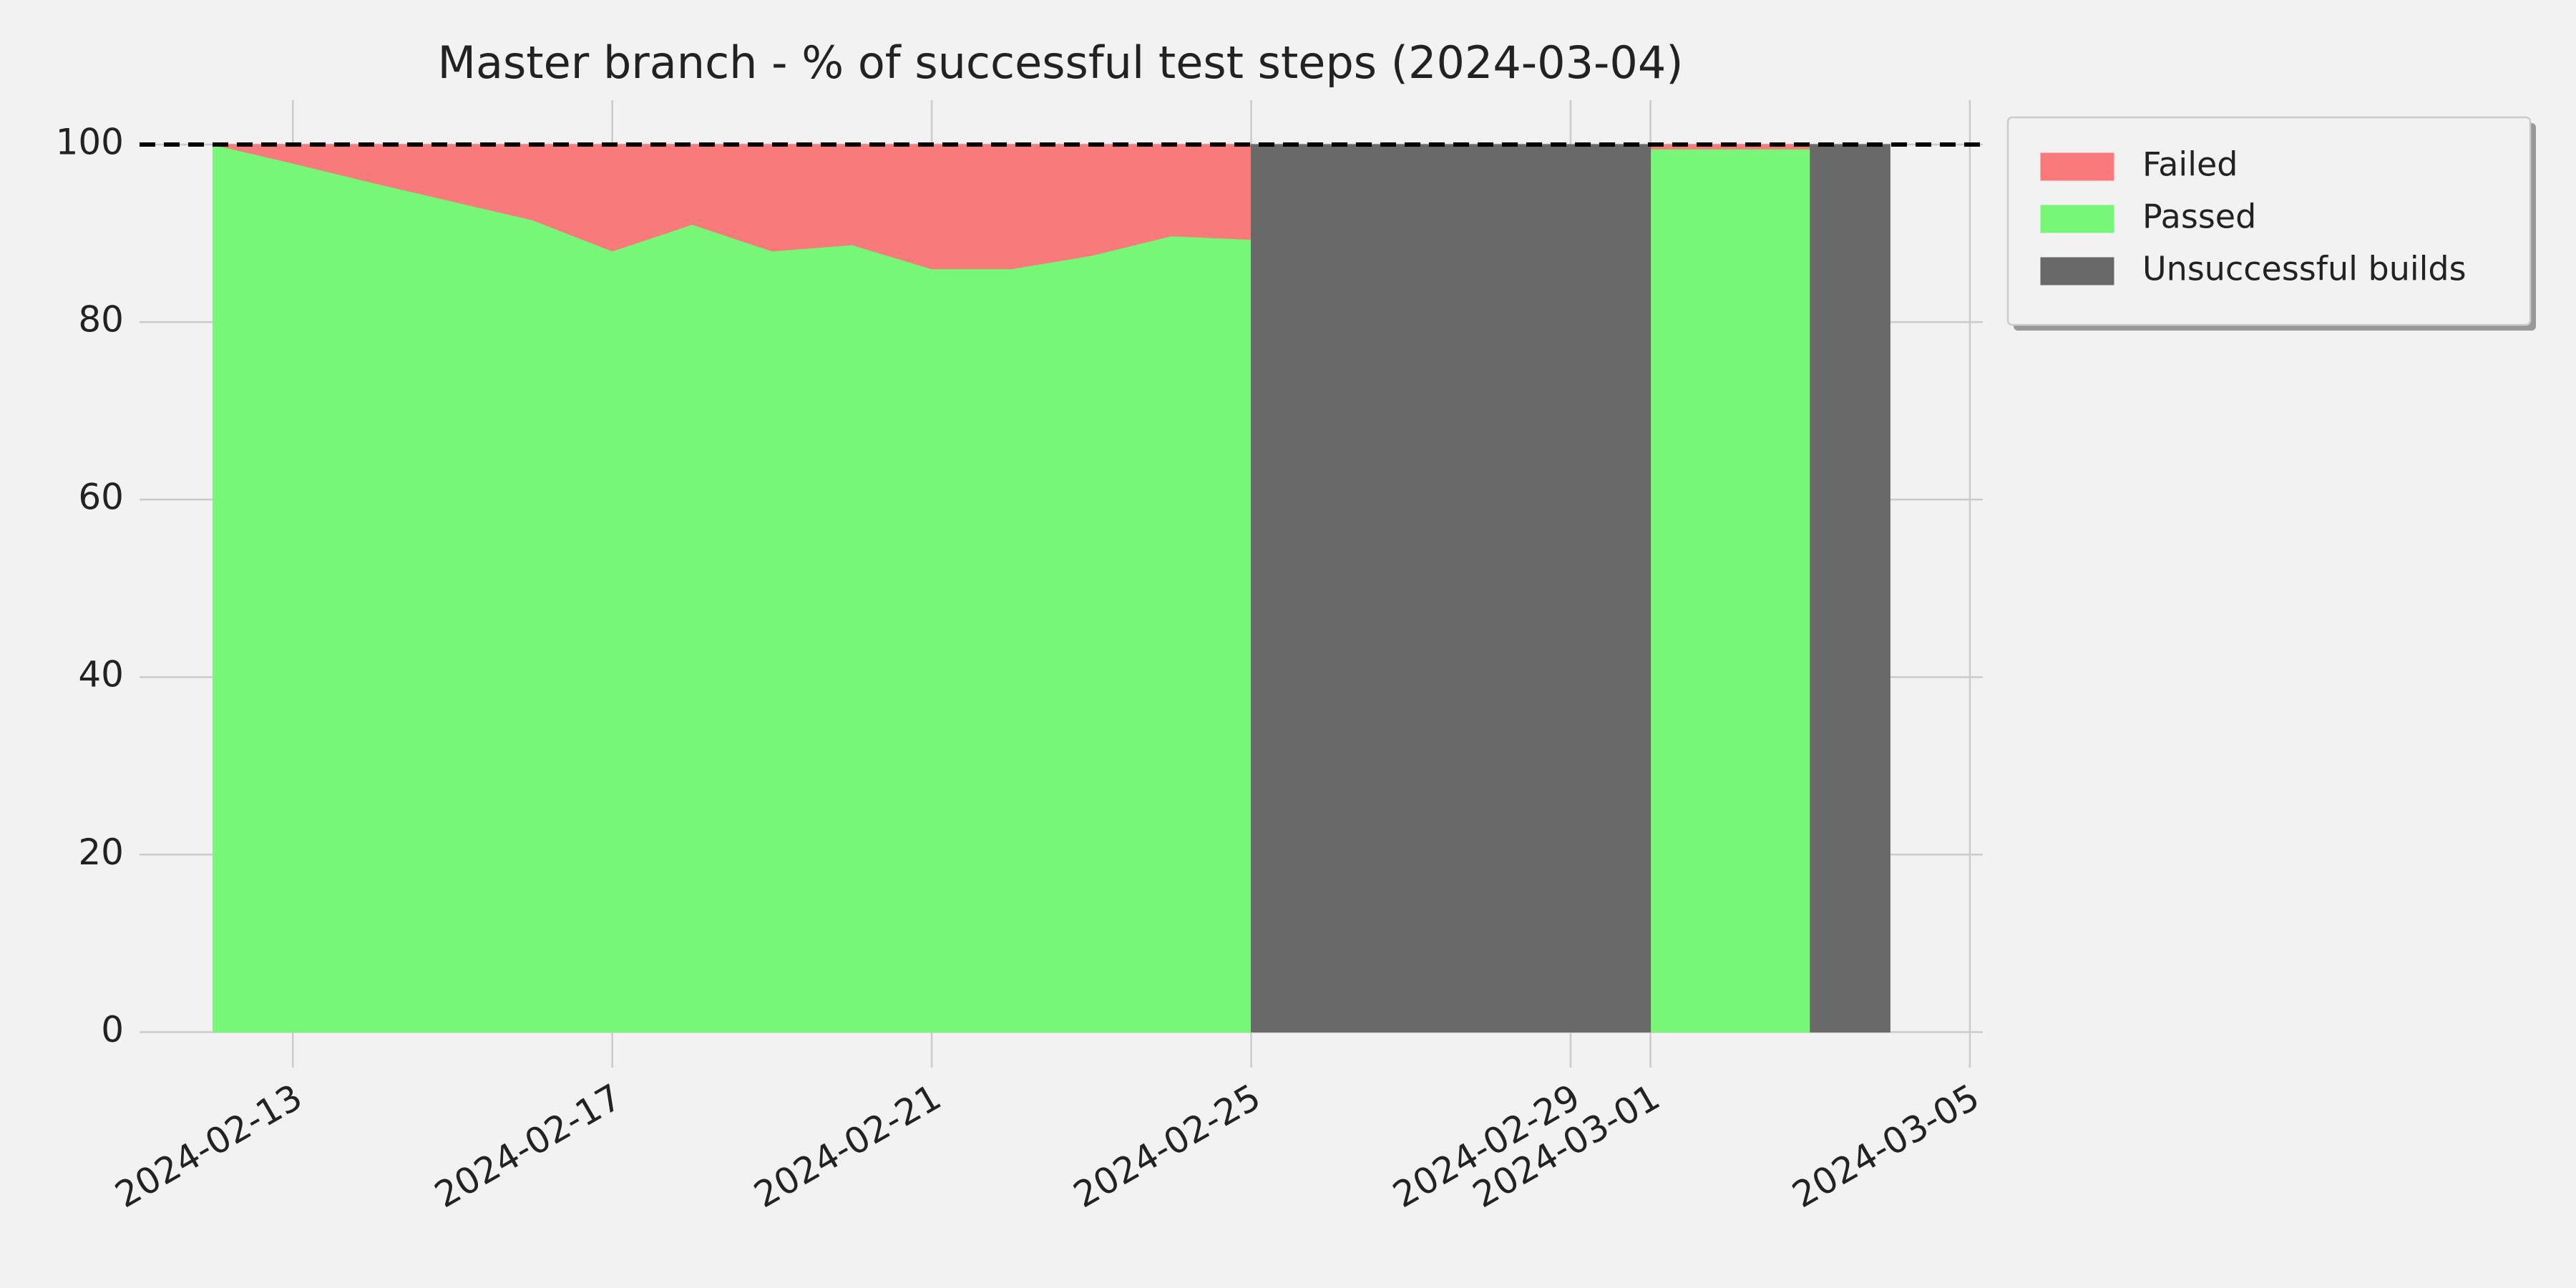 The image size is (2576, 1288). What do you see at coordinates (90, 142) in the screenshot?
I see `y-tick-label: 100` at bounding box center [90, 142].